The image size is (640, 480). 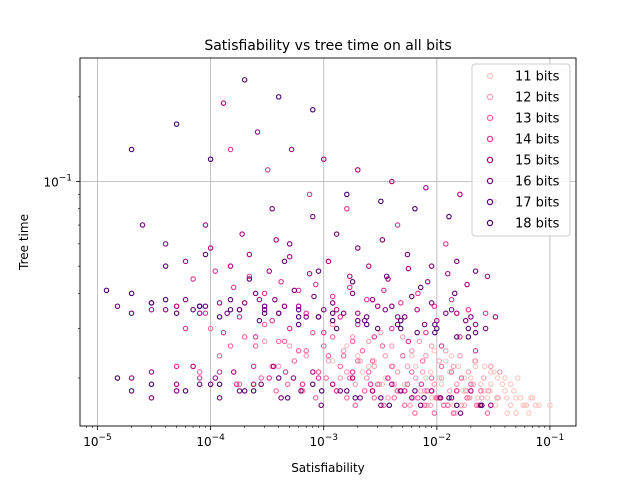 What do you see at coordinates (537, 203) in the screenshot?
I see `legend-label: 17 bits` at bounding box center [537, 203].